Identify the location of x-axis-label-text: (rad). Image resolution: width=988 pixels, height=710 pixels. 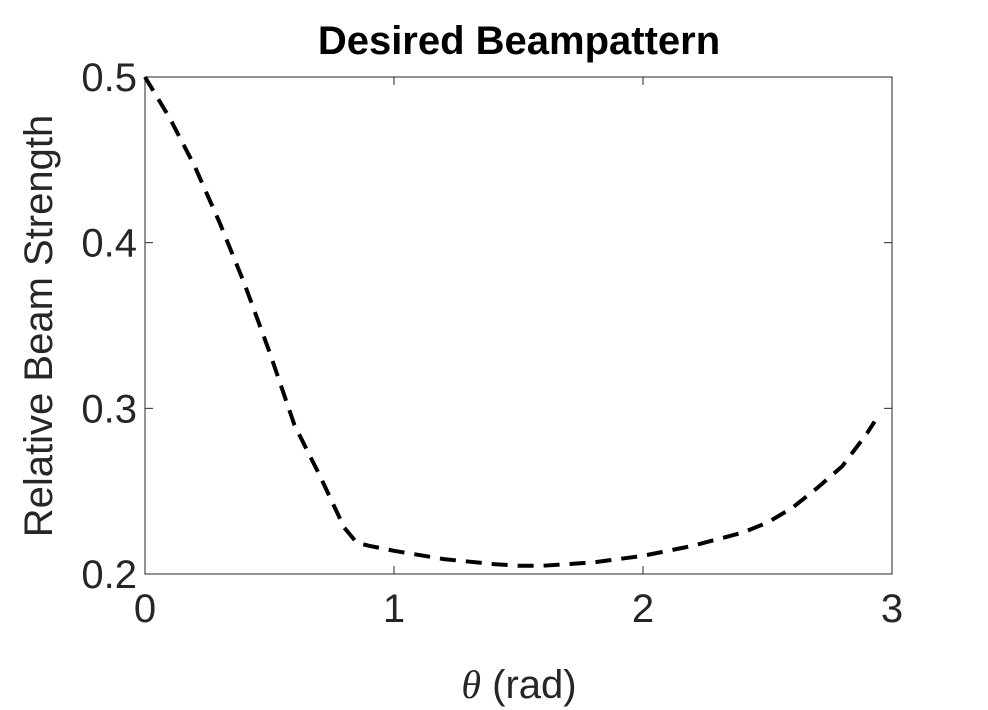
(529, 685).